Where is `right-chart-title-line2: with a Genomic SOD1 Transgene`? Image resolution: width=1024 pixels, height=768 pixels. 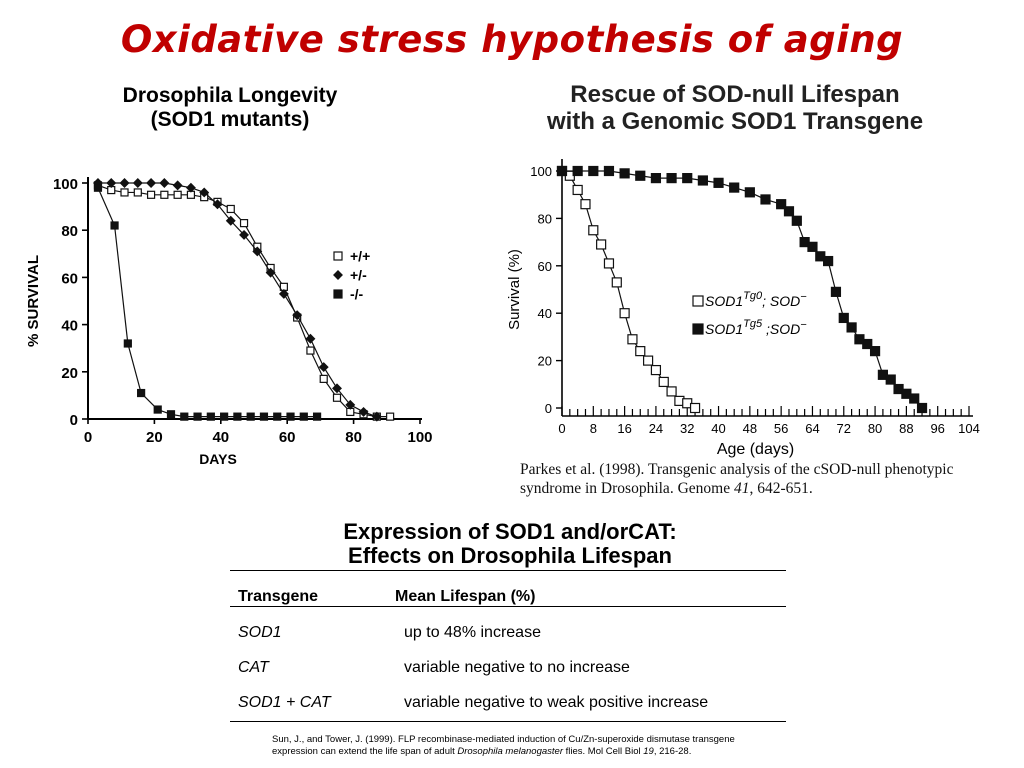
right-chart-title-line2: with a Genomic SOD1 Transgene is located at coordinates (735, 121).